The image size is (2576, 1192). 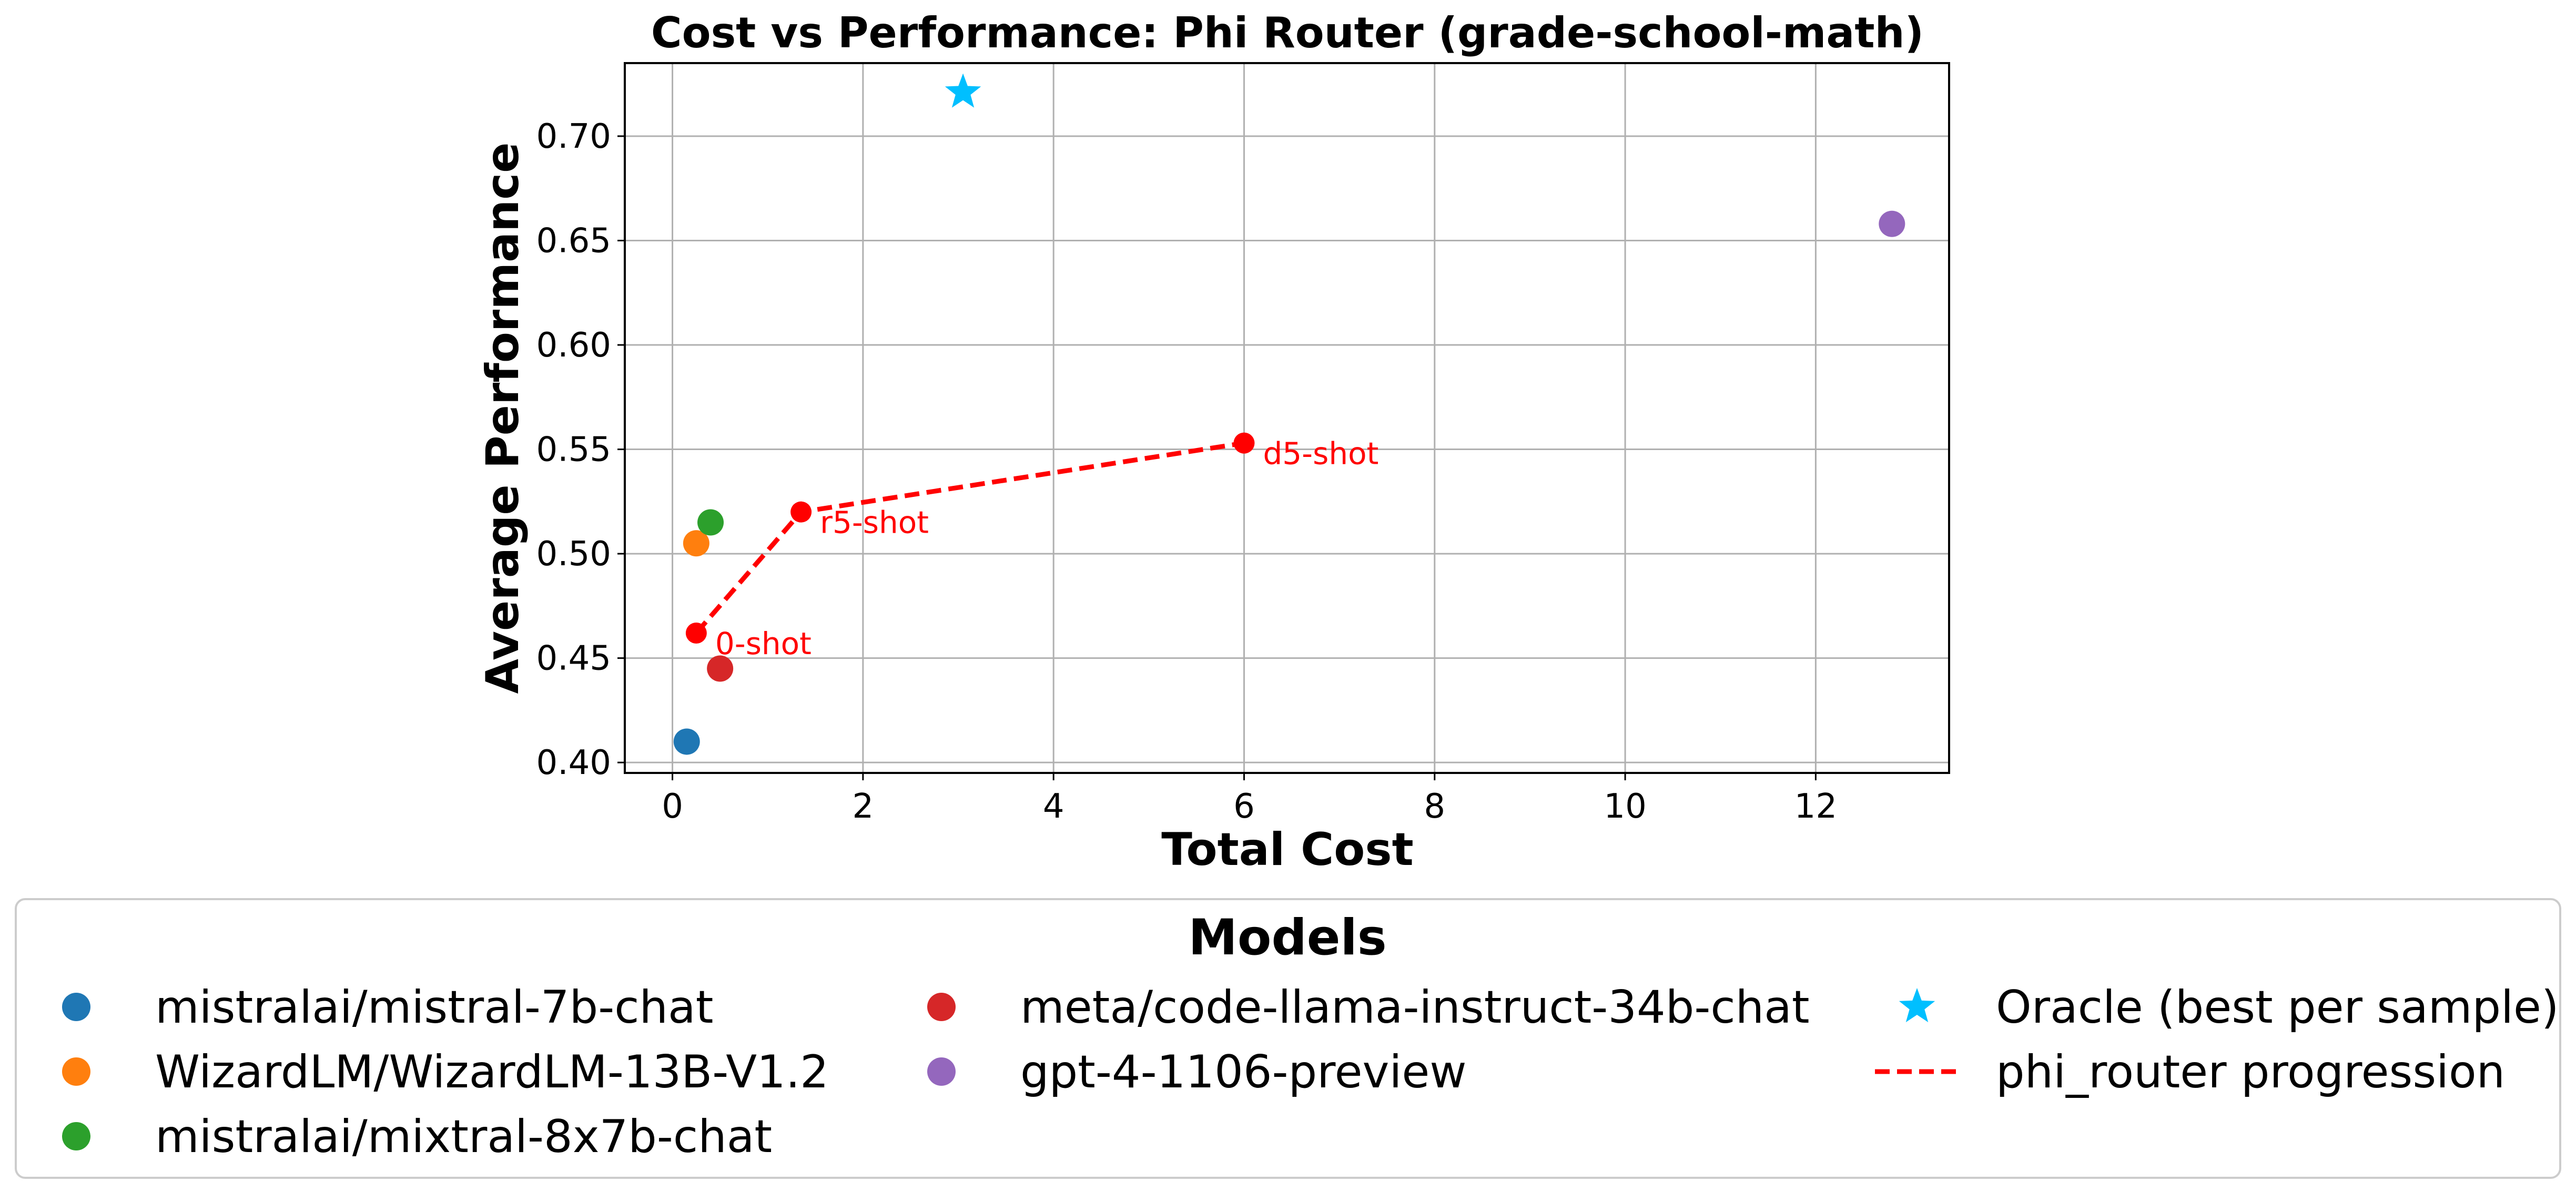 I want to click on legend-label: mistralai/mistral-7b-chat, so click(x=434, y=1007).